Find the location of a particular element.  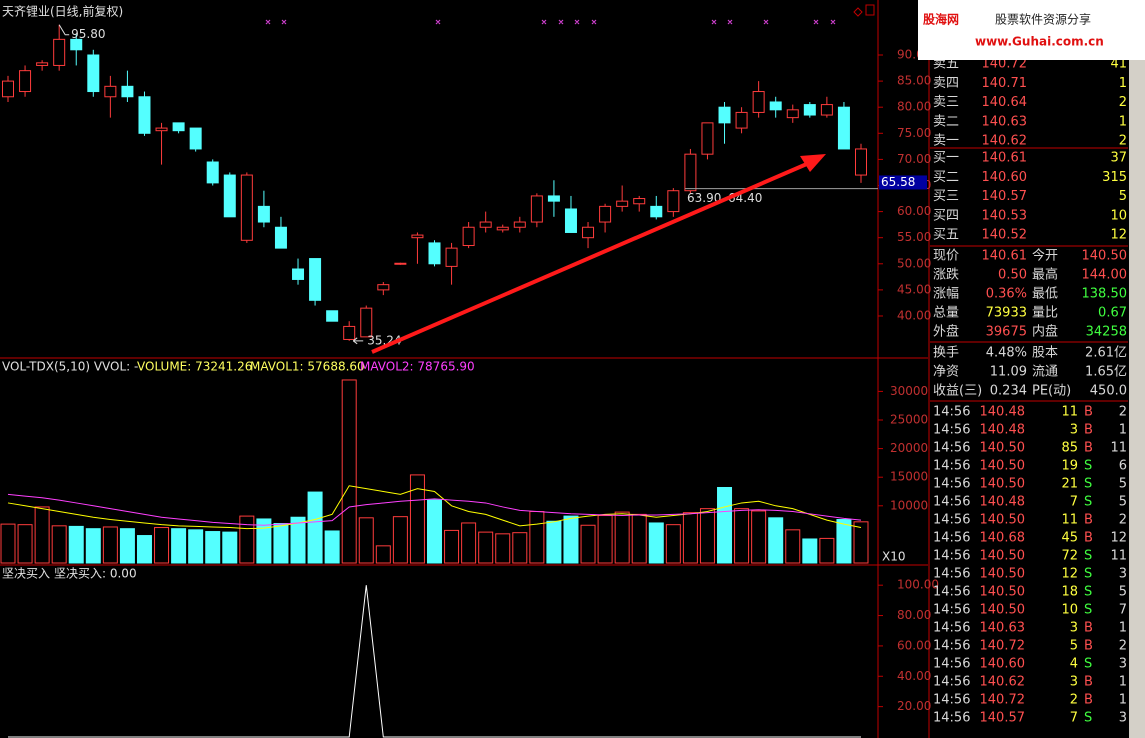

quote-text: 卖四 is located at coordinates (946, 83).